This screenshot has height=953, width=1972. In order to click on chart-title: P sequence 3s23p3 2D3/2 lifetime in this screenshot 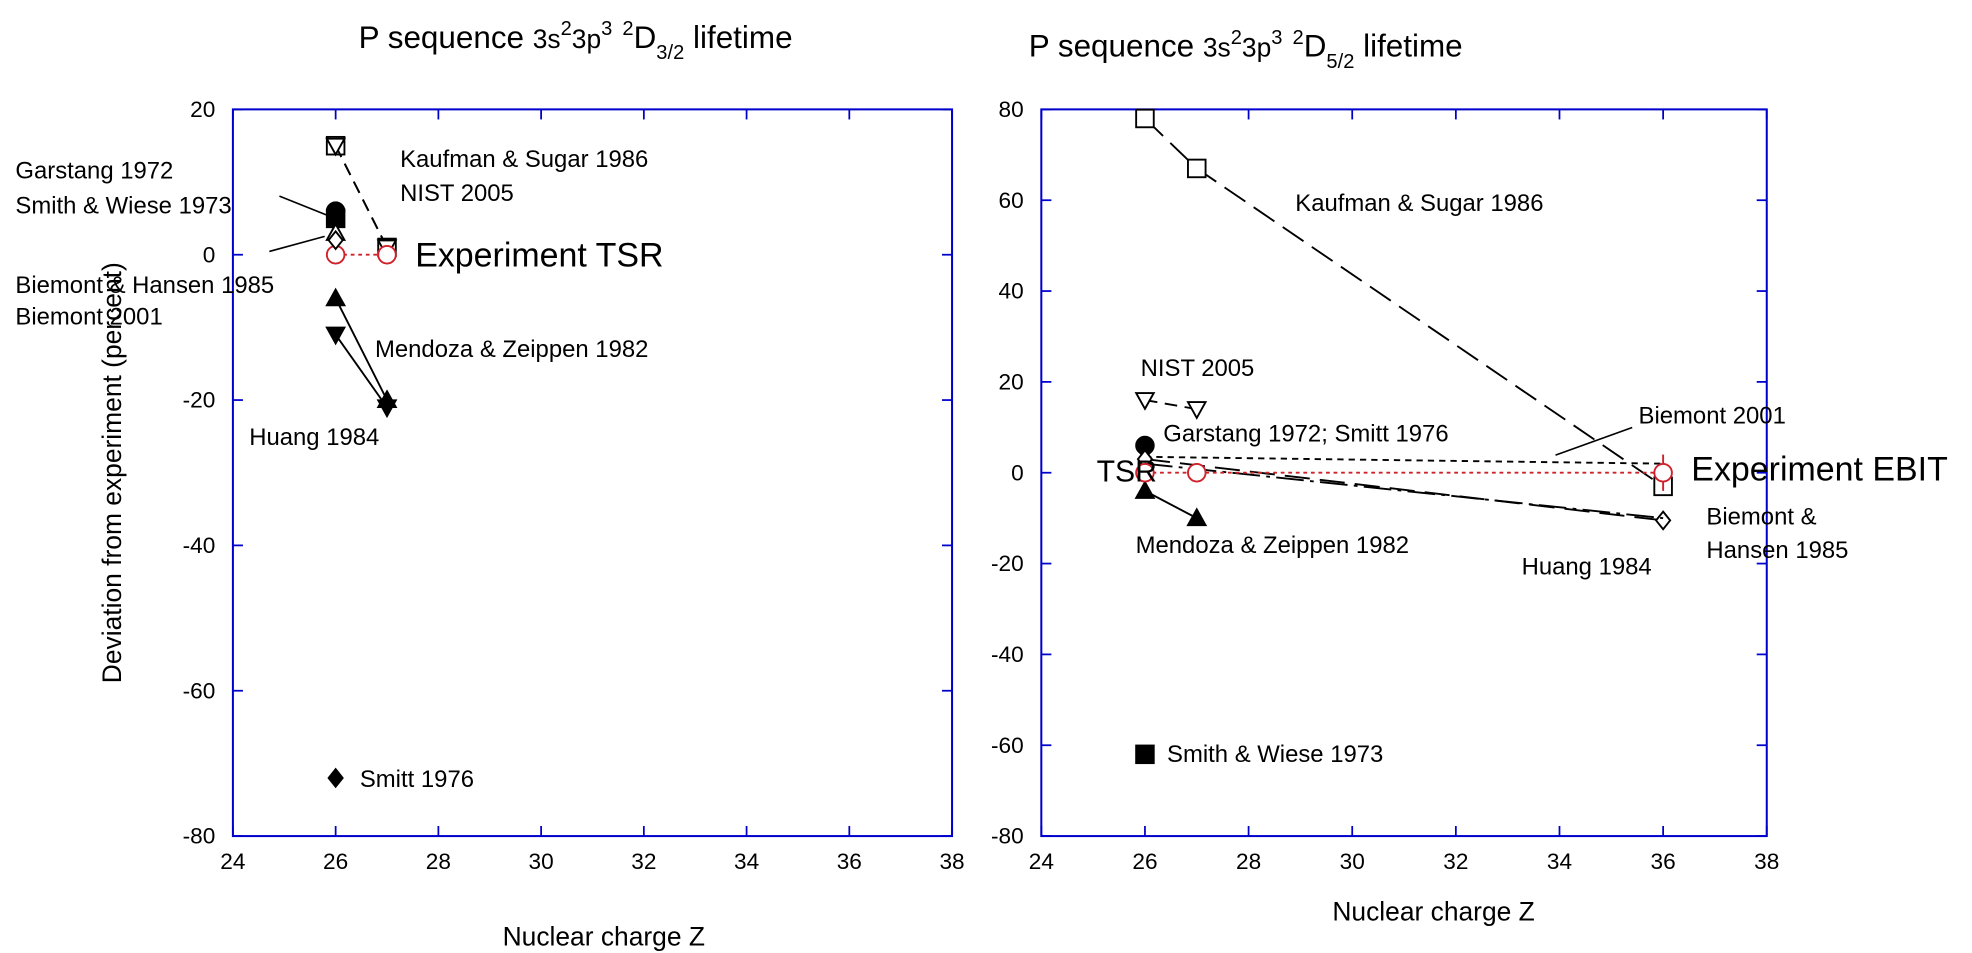, I will do `click(576, 41)`.